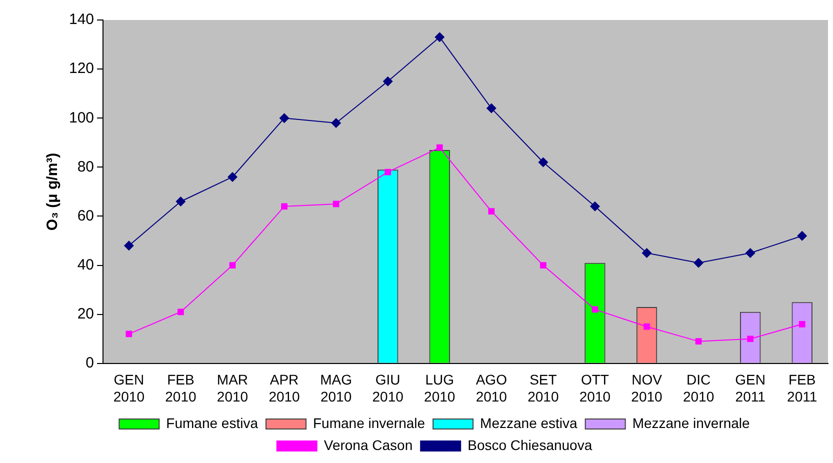  What do you see at coordinates (543, 388) in the screenshot?
I see `x-tick-label: SET 2010` at bounding box center [543, 388].